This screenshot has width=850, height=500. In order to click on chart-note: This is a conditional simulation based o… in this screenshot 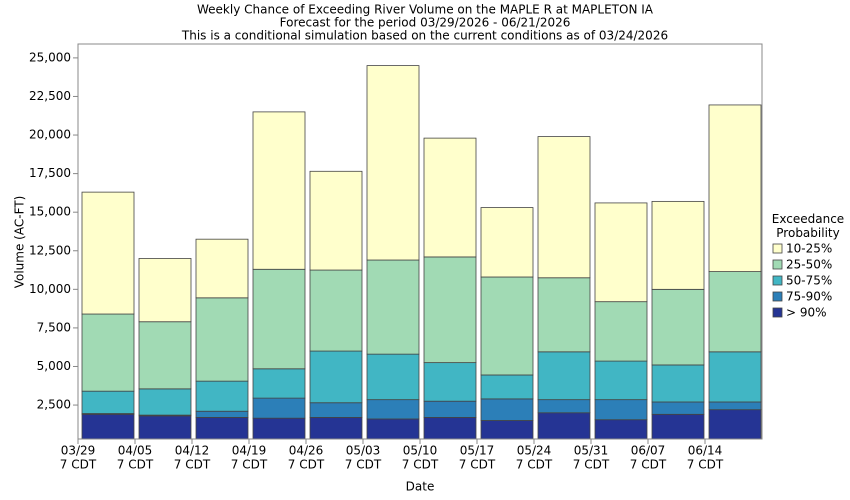, I will do `click(424, 36)`.